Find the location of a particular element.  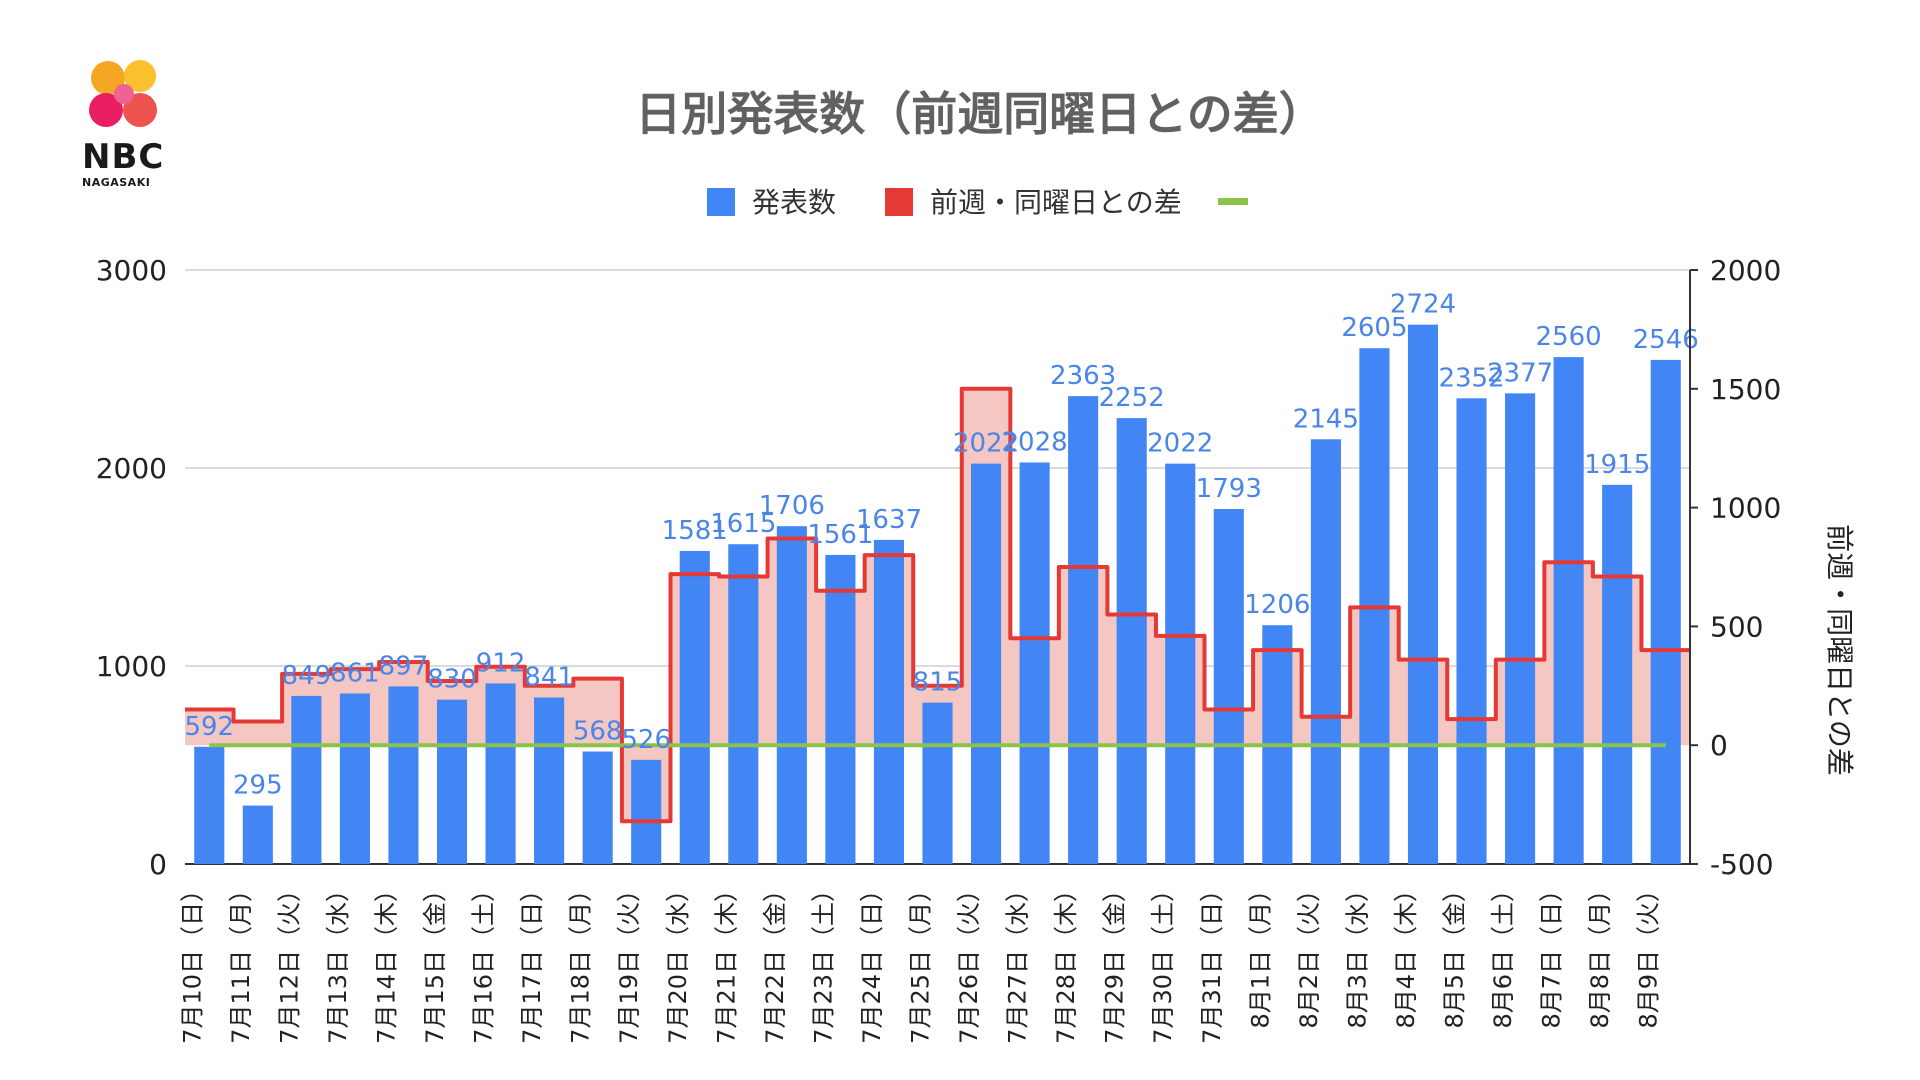

y-tick-left: 0 is located at coordinates (158, 864).